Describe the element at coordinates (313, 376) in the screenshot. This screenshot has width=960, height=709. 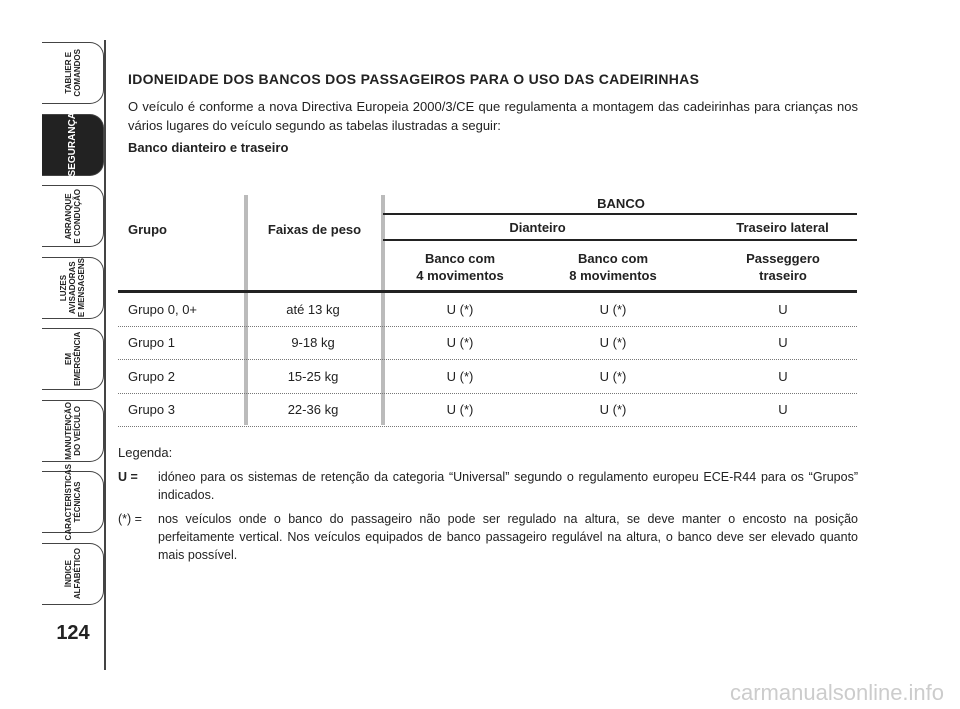
I see `table-cell: 15-25 kg` at that location.